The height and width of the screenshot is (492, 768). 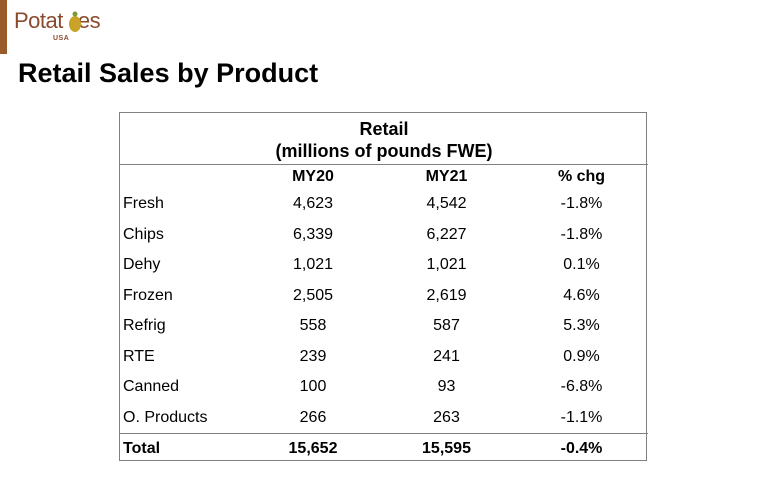 What do you see at coordinates (384, 296) in the screenshot?
I see `table-row: Frozen 2,505 2,619 4.6%` at bounding box center [384, 296].